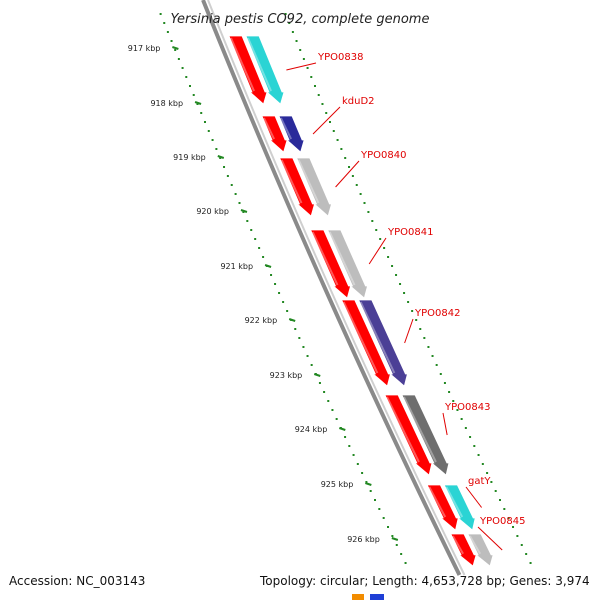 The width and height of the screenshot is (600, 600). Describe the element at coordinates (479, 481) in the screenshot. I see `gene-label: gatY` at that location.